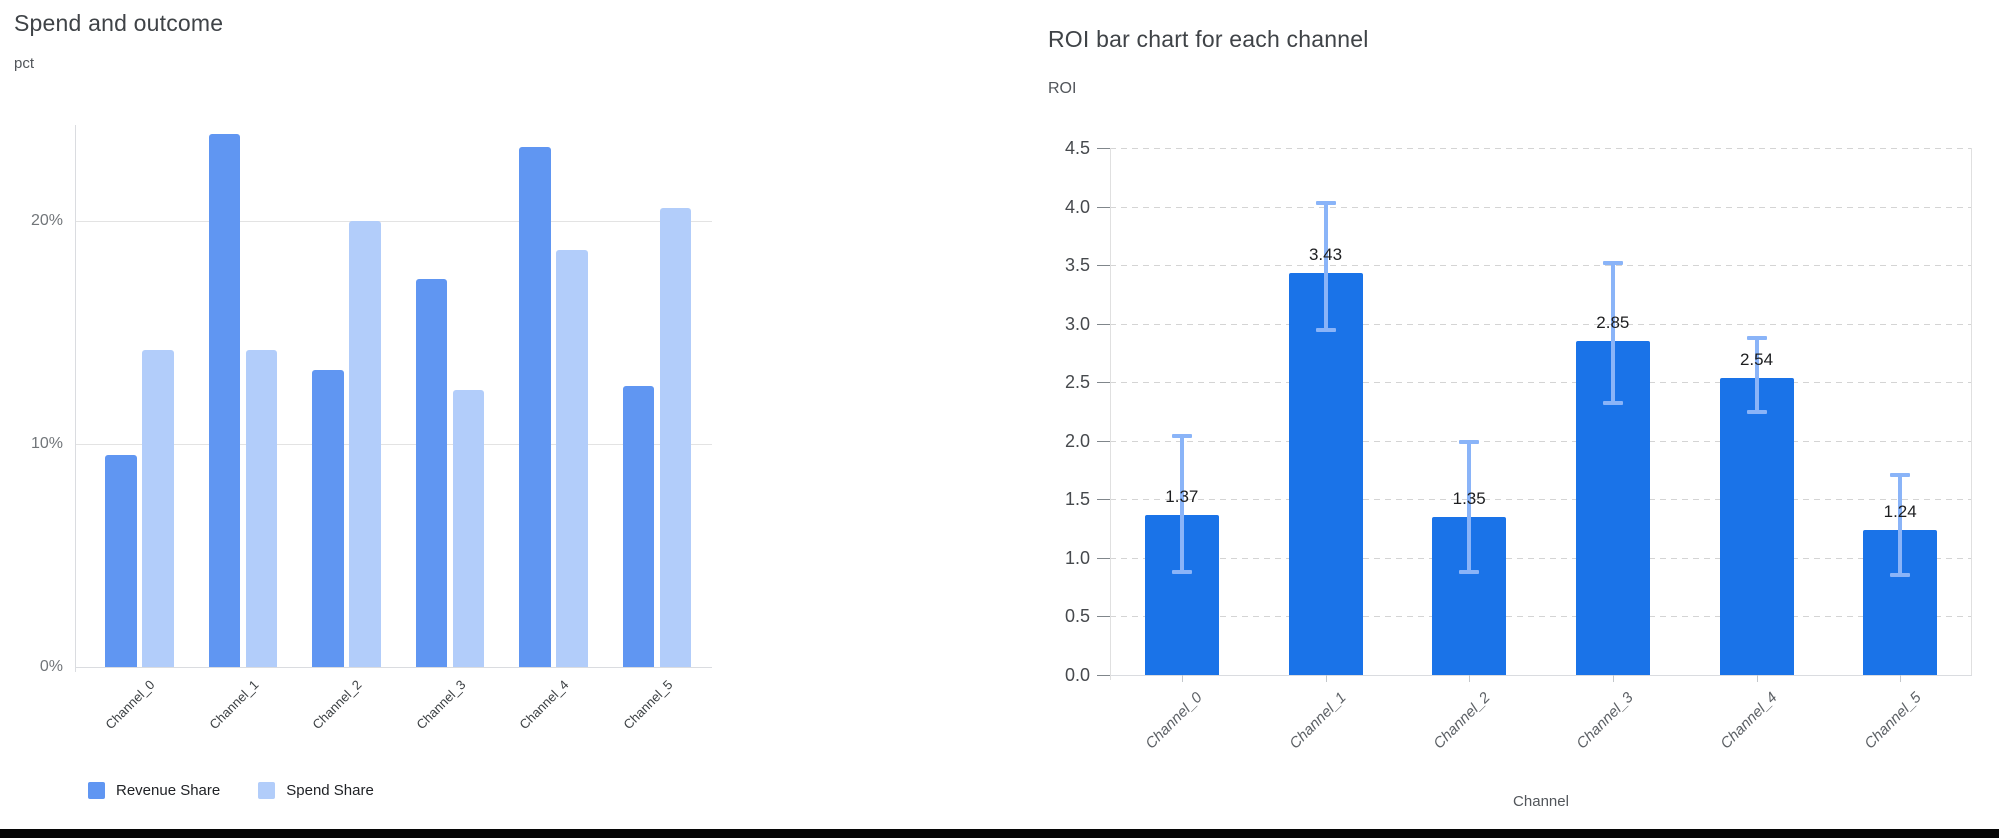 The height and width of the screenshot is (838, 1999). Describe the element at coordinates (46, 220) in the screenshot. I see `y-tick-label: 20%` at that location.